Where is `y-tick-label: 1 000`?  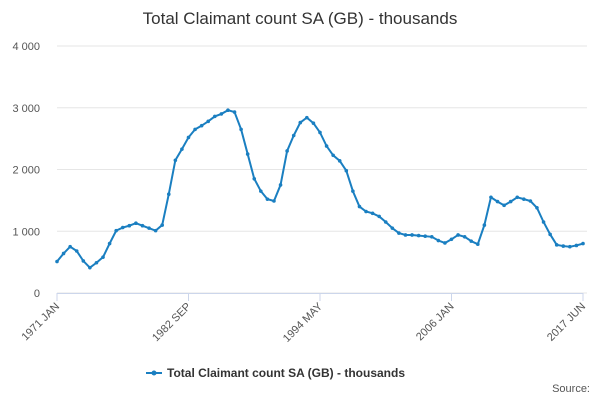 y-tick-label: 1 000 is located at coordinates (26, 232).